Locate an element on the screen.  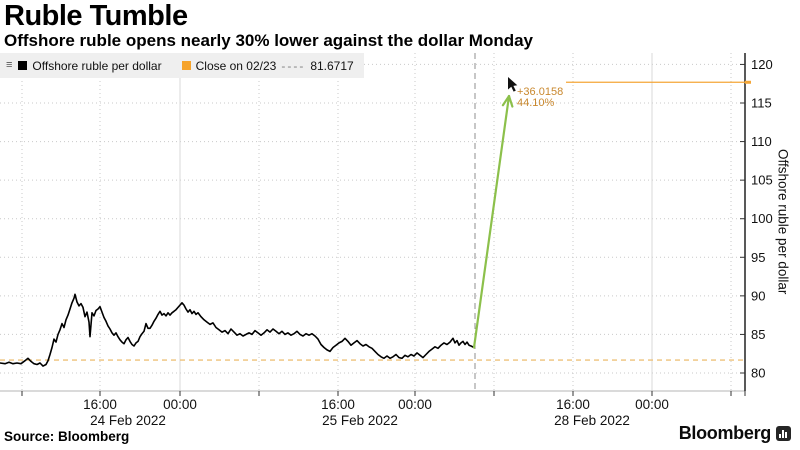
date-label: 24 Feb 2022 is located at coordinates (128, 420).